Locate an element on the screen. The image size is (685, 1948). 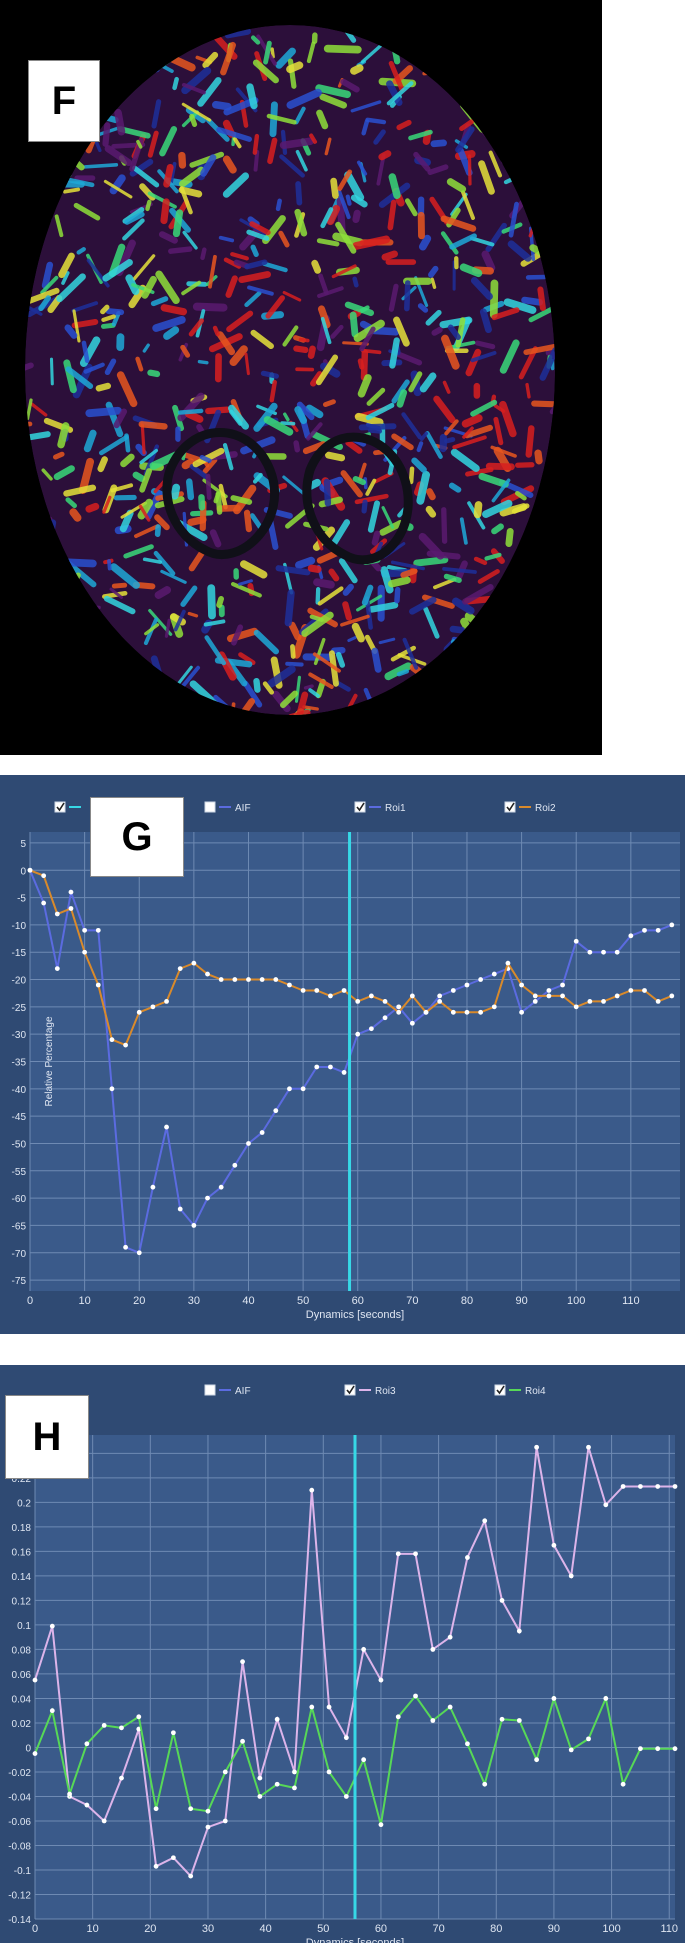
legend-label: Roi4 is located at coordinates (535, 1391).